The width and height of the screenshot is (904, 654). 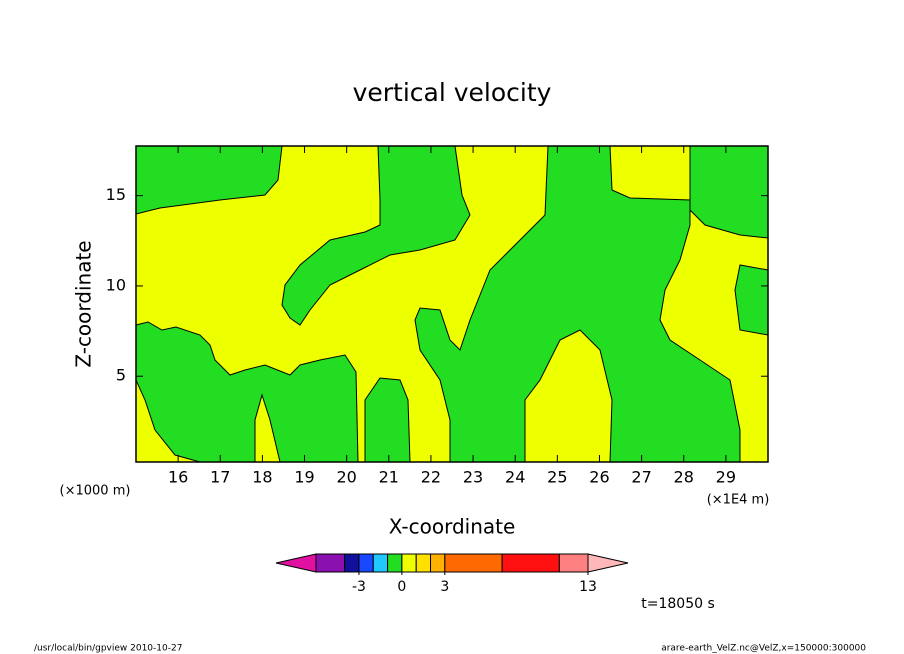 I want to click on x-tick-label: 29, so click(x=726, y=477).